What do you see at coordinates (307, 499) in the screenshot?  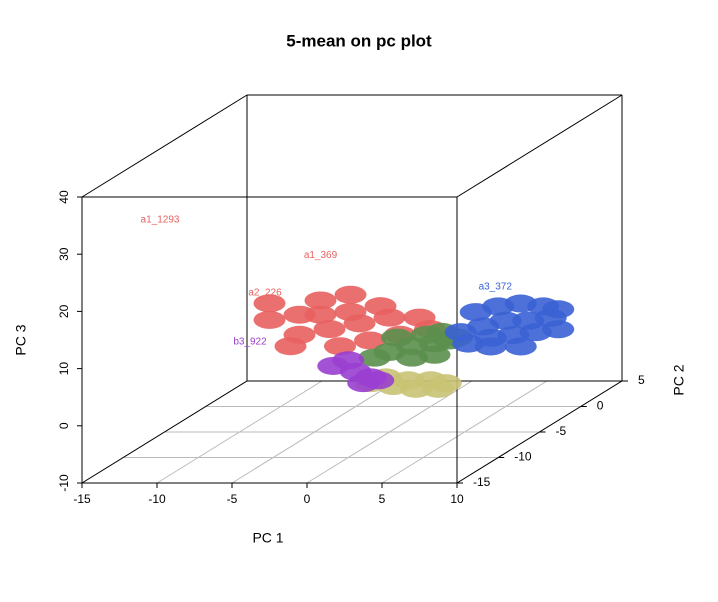 I see `x-tick-label: 0` at bounding box center [307, 499].